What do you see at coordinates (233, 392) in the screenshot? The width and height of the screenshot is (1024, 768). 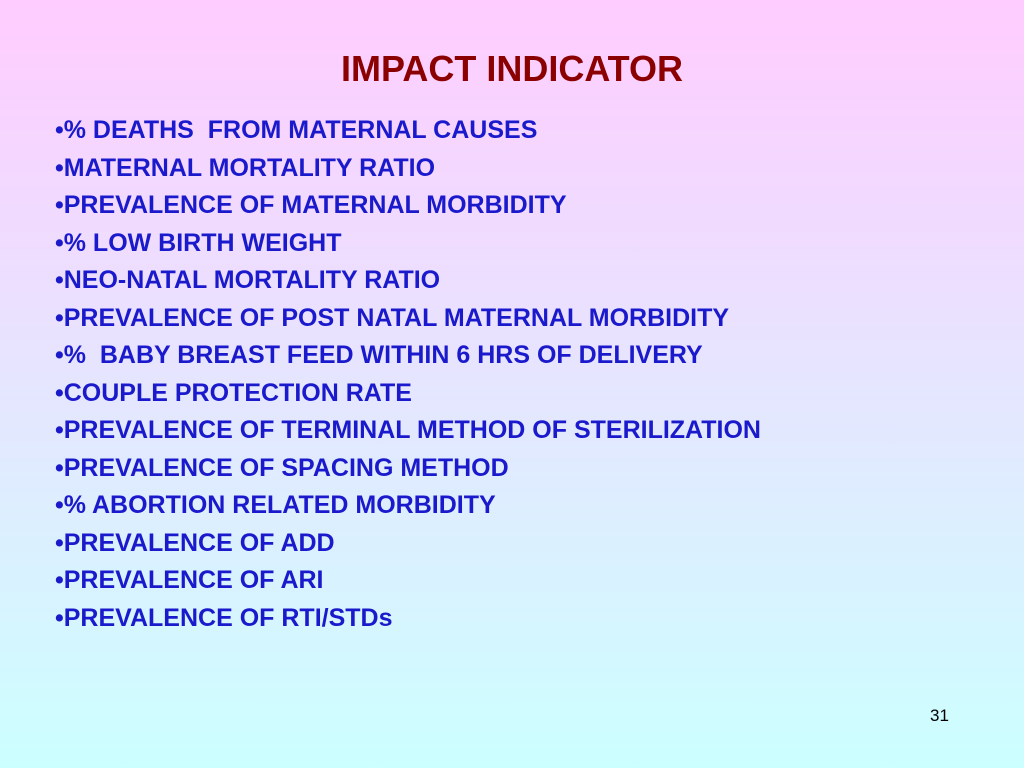 I see `indicator-item: •COUPLE PROTECTION RATE` at bounding box center [233, 392].